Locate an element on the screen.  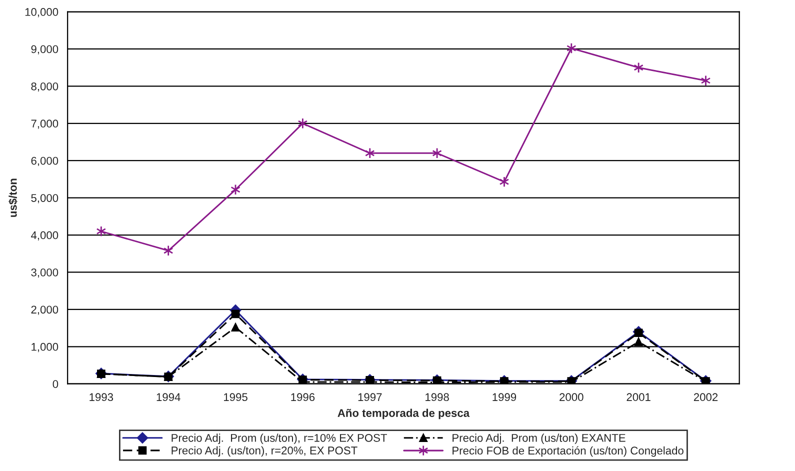
legend-label: Precio FOB de Exportación (us/ton) Congelado is located at coordinates (568, 451).